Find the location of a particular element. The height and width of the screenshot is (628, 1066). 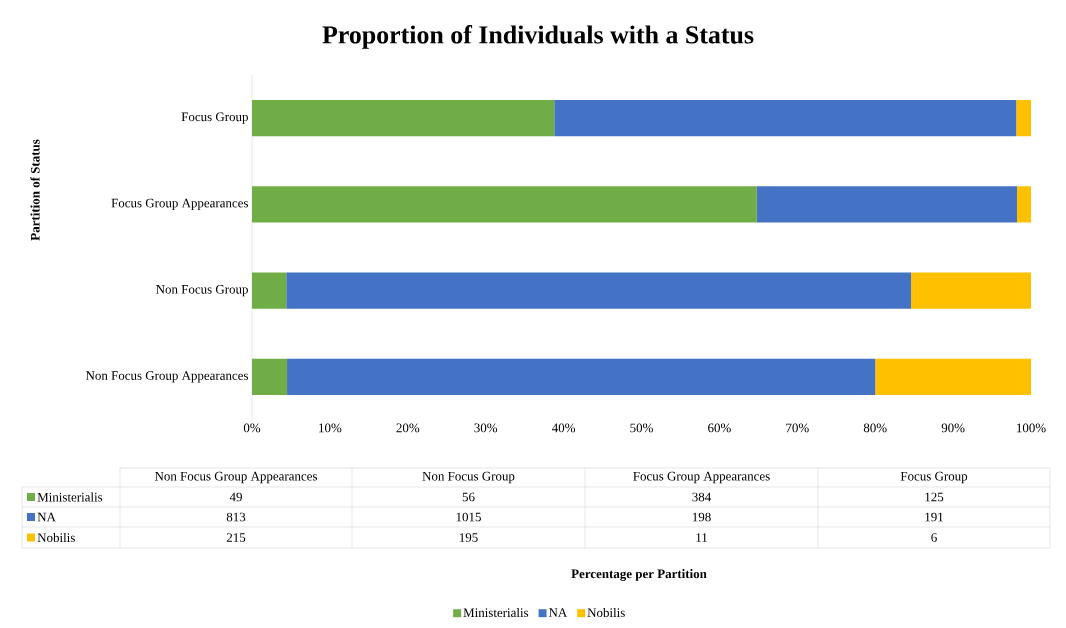

y-tick-label: Focus Group Appearances is located at coordinates (180, 204).